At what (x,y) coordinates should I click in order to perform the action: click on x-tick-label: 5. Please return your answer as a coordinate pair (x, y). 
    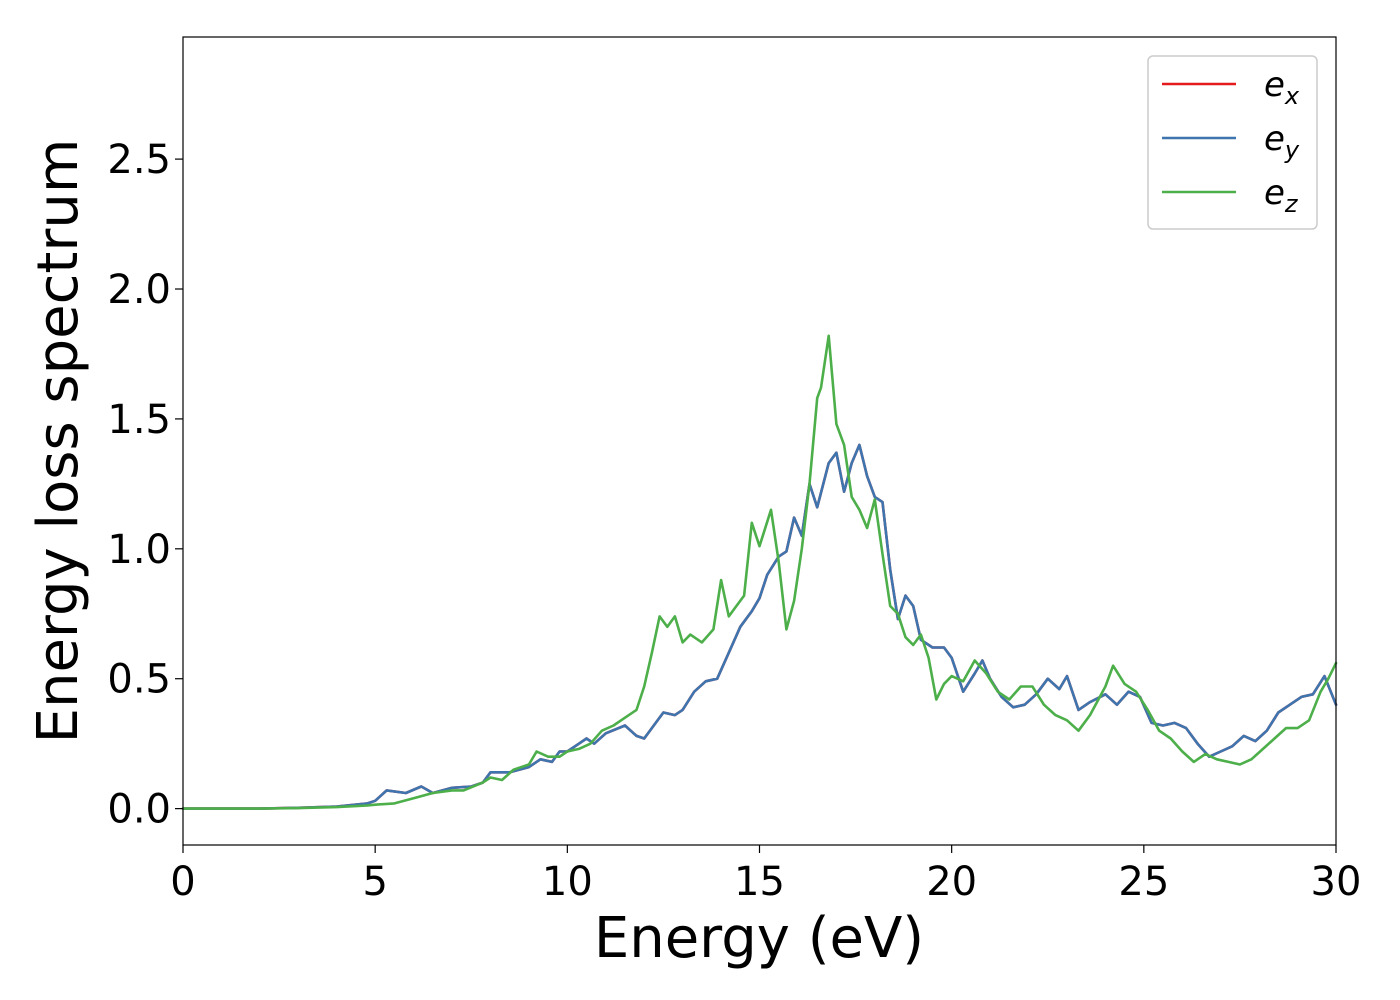
    Looking at the image, I should click on (374, 882).